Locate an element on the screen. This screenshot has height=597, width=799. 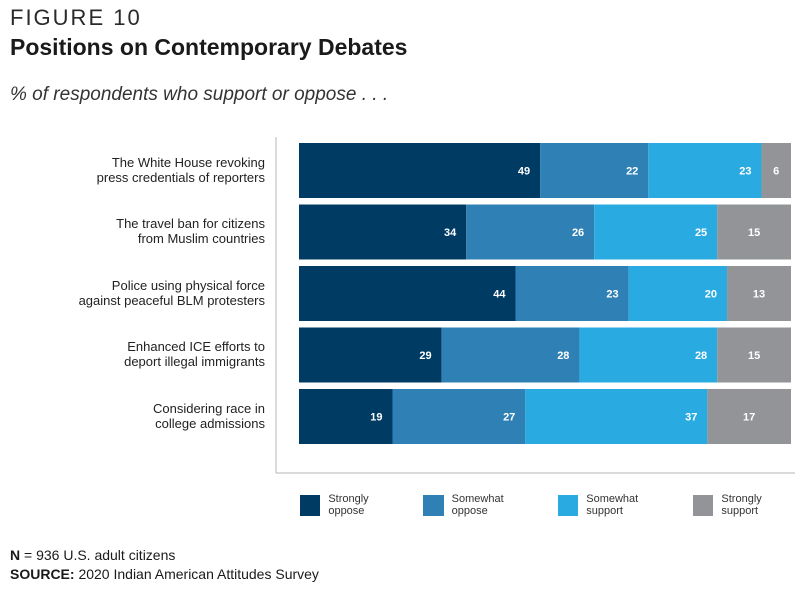
legend-item-strongly-oppose: Strongly oppose is located at coordinates (352, 505).